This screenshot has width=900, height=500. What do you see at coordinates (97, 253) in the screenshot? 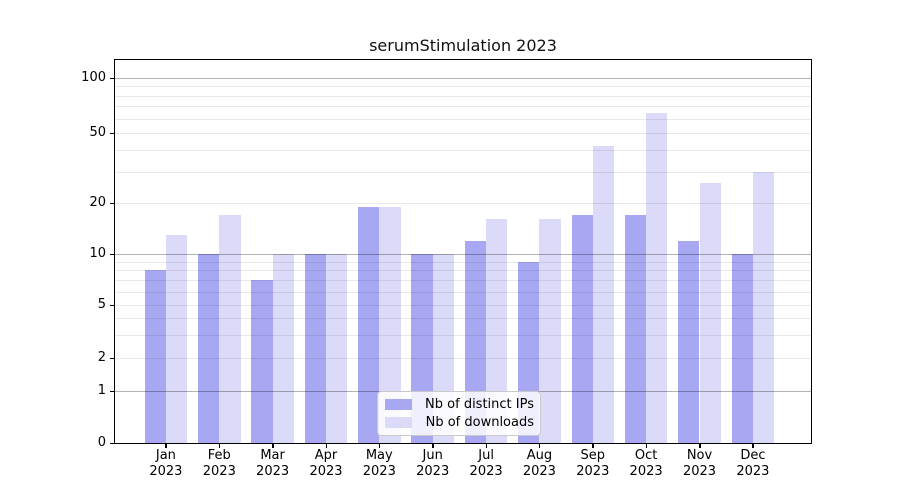
I see `y-tick-label: 10` at bounding box center [97, 253].